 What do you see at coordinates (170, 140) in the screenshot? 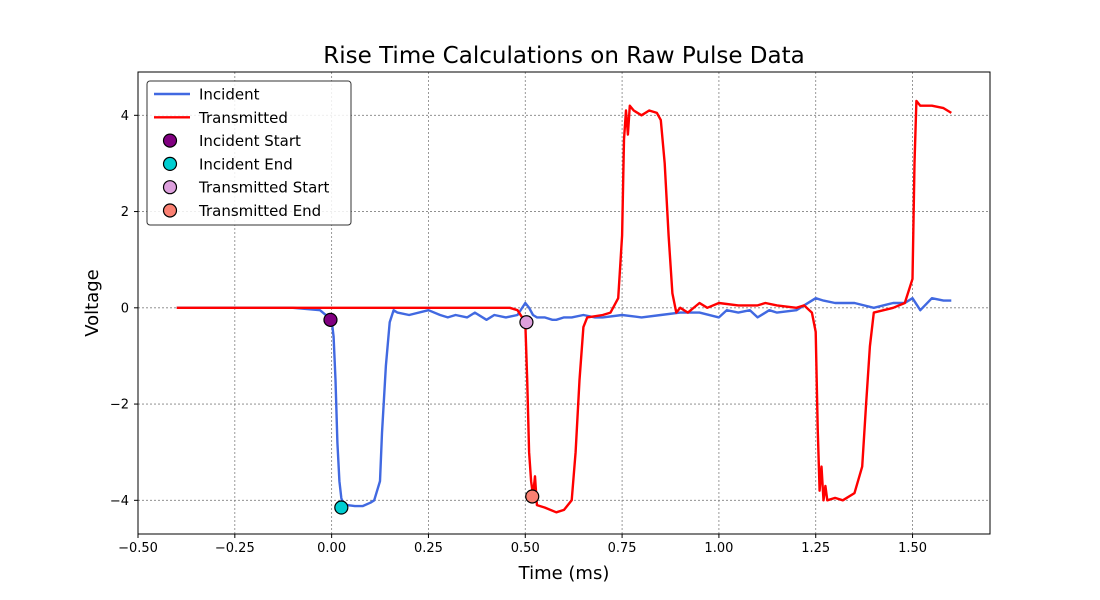
I see `legend-swatch-incident-start` at bounding box center [170, 140].